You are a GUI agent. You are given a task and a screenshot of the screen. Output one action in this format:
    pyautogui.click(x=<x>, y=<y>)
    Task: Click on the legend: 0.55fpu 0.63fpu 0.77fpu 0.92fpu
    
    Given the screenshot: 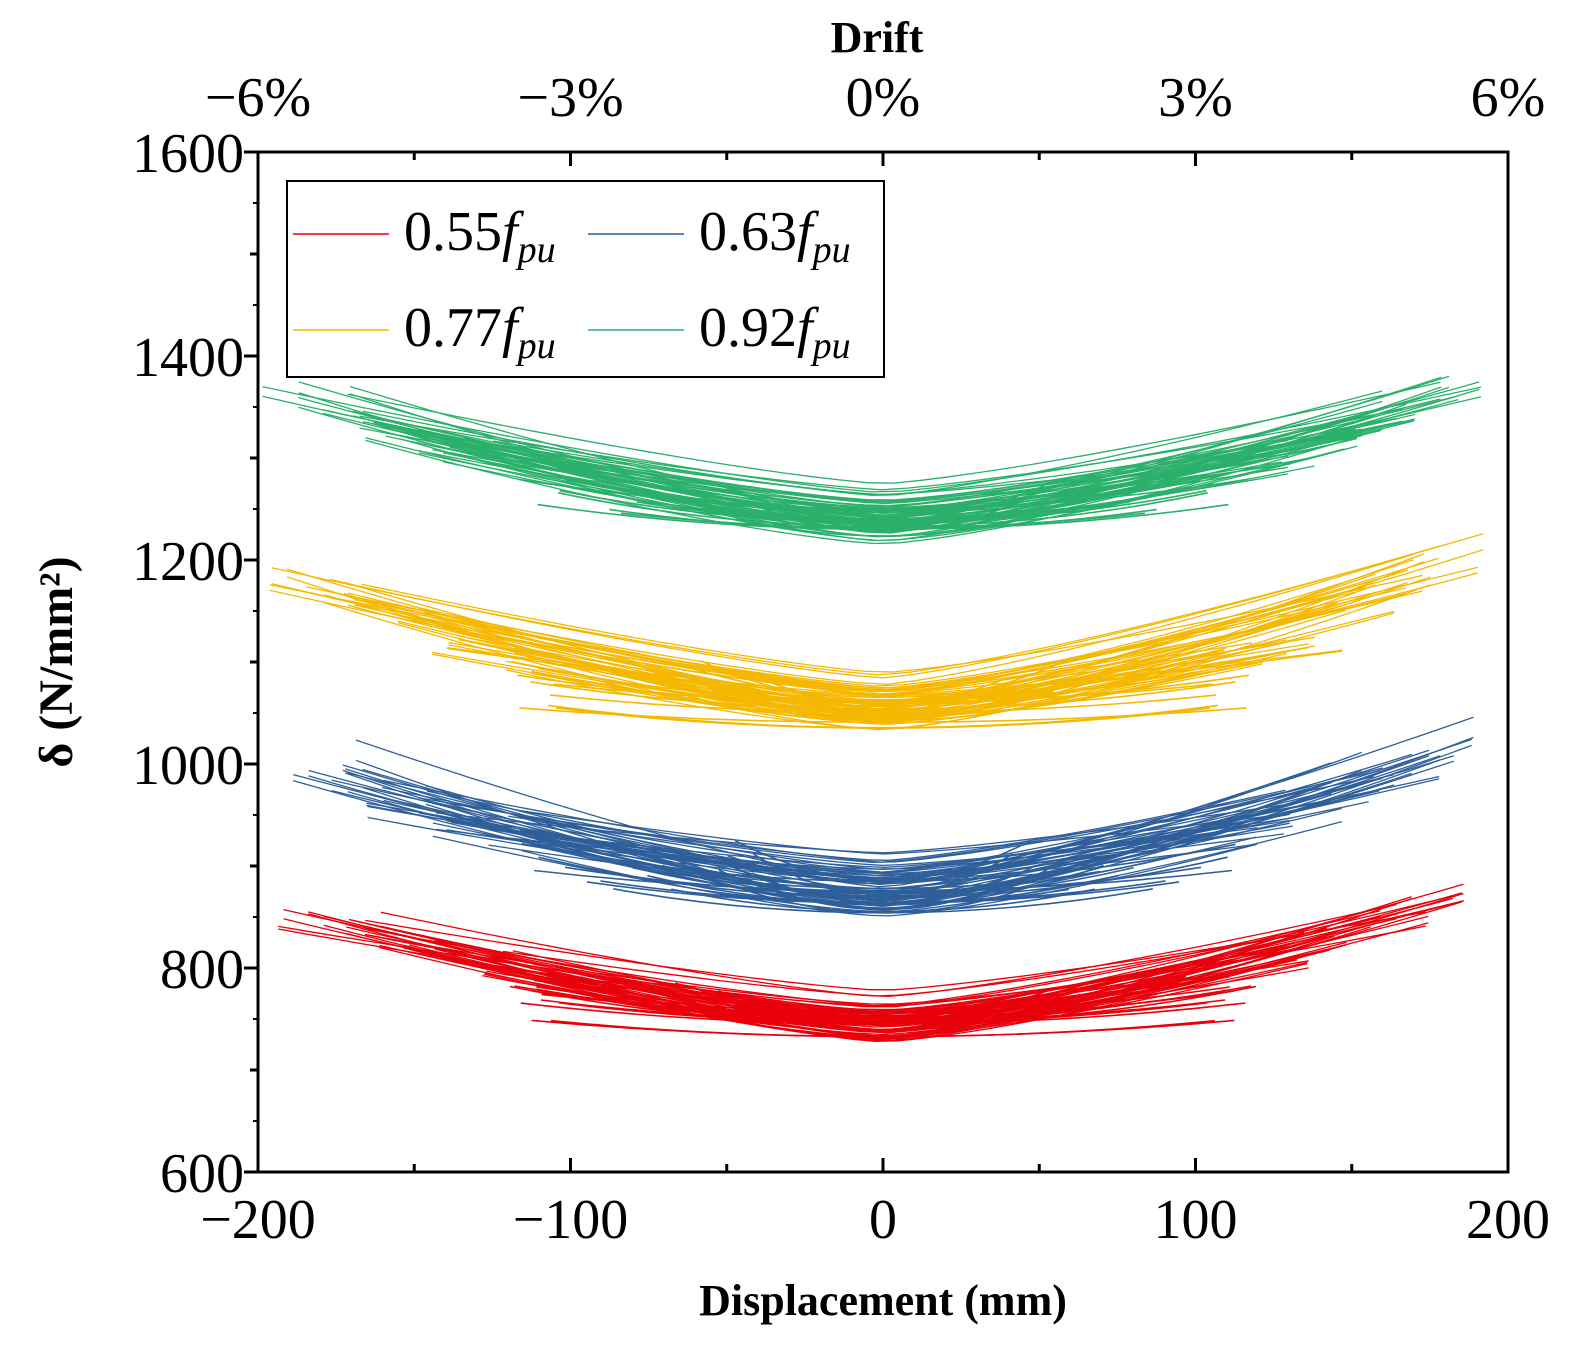 What is the action you would take?
    pyautogui.click(x=585, y=279)
    